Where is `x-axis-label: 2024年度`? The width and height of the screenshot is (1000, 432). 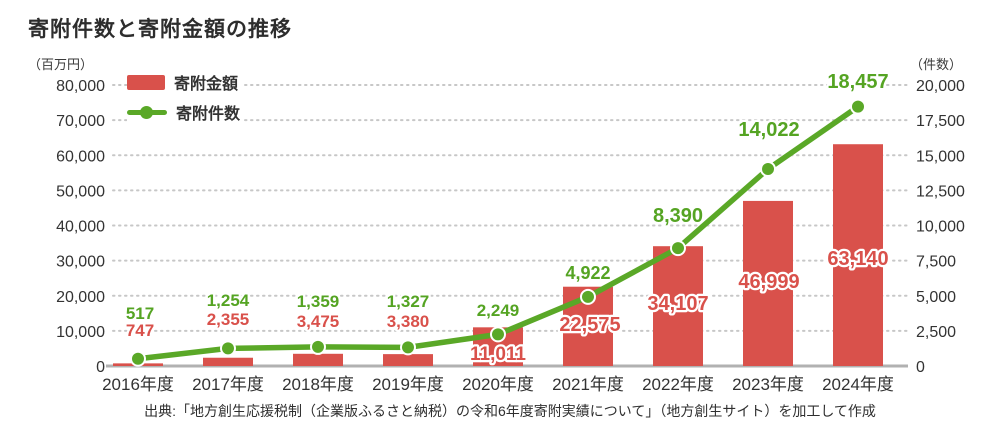
x-axis-label: 2024年度 is located at coordinates (858, 384).